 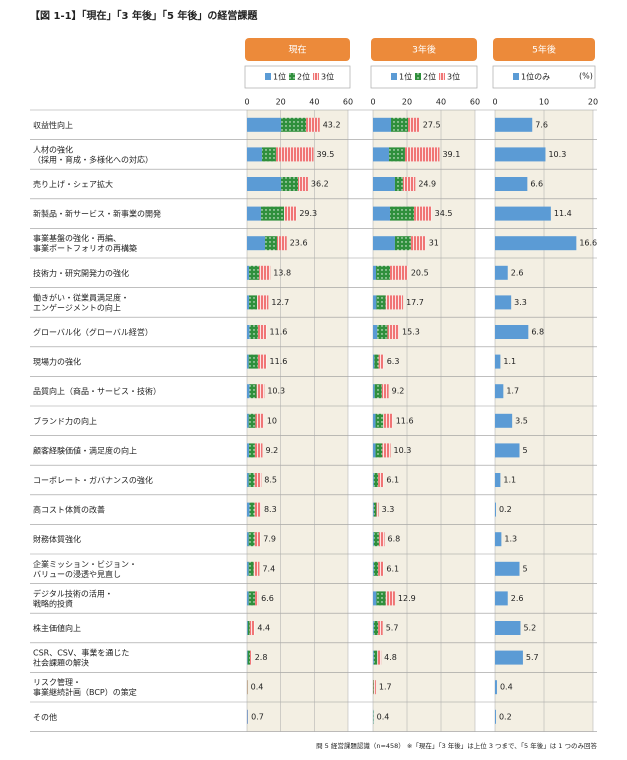 What do you see at coordinates (586, 76) in the screenshot?
I see `unit-label: (%)` at bounding box center [586, 76].